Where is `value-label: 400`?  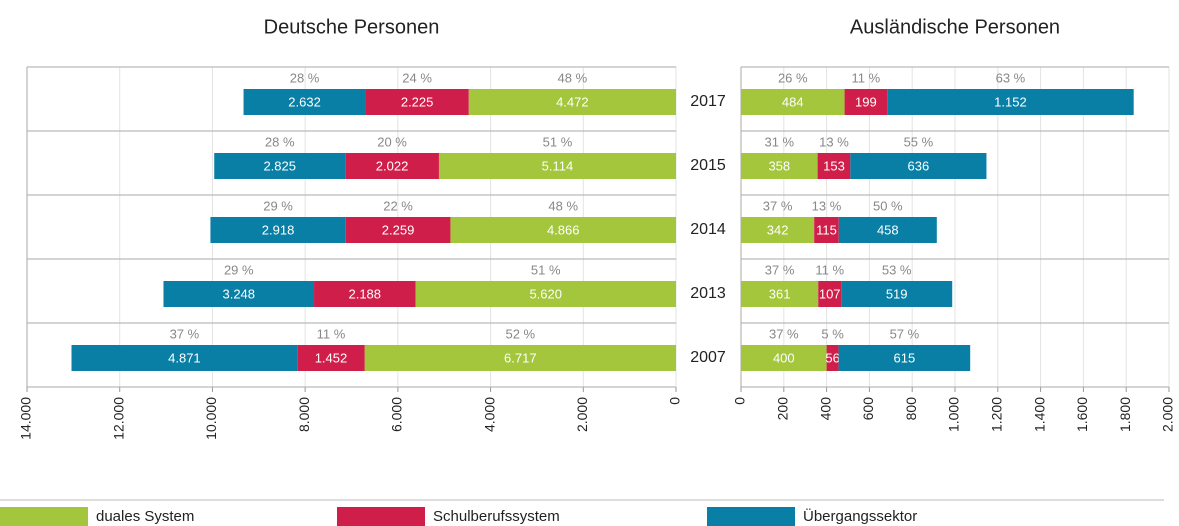
value-label: 400 is located at coordinates (784, 357).